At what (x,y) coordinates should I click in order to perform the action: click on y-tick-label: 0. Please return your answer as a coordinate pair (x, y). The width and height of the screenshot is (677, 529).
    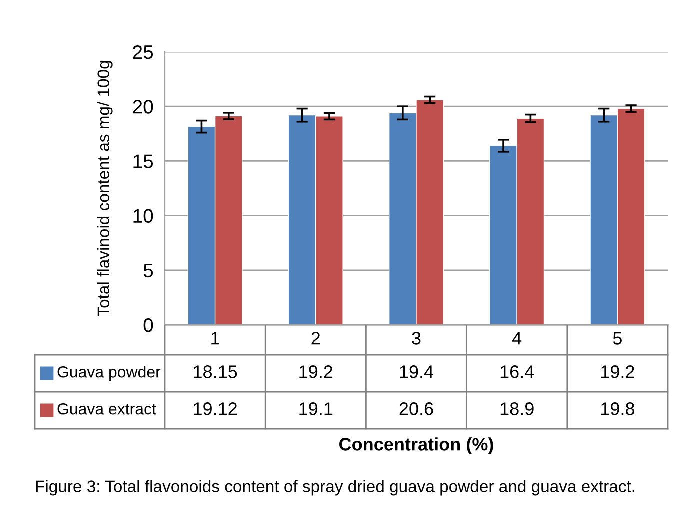
    Looking at the image, I should click on (149, 325).